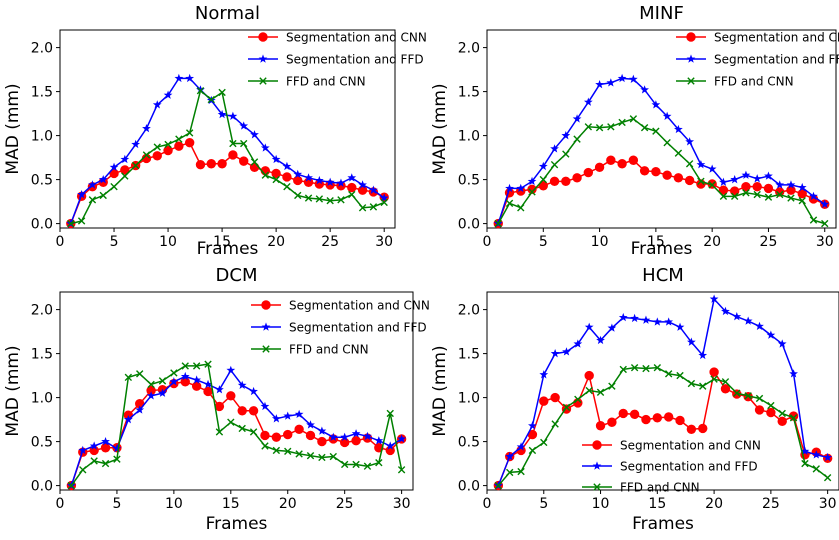 This screenshot has width=839, height=540. I want to click on x-tick-label: 10, so click(174, 504).